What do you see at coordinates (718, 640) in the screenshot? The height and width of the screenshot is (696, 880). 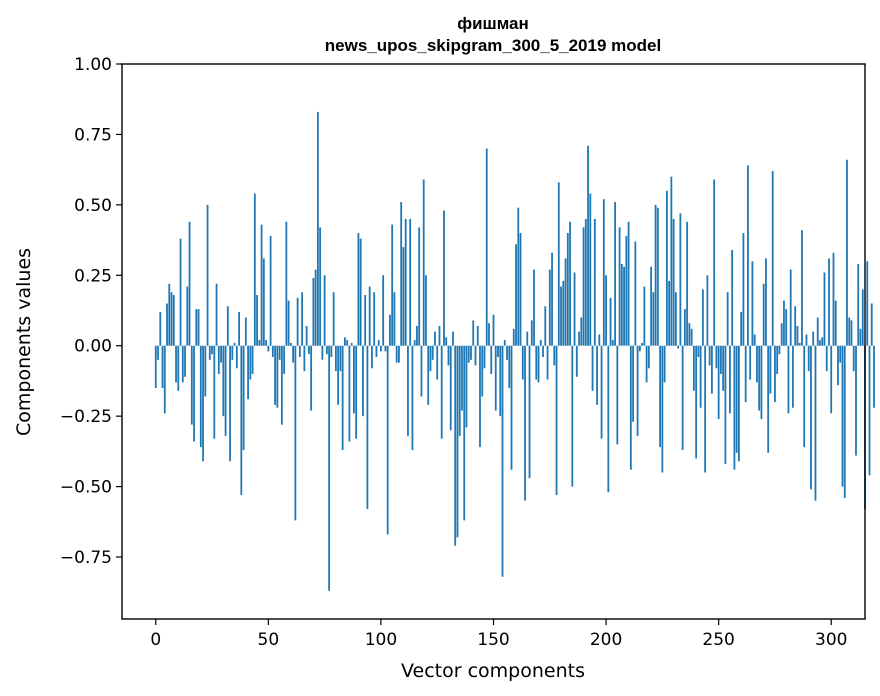 I see `x-tick-label: 250` at bounding box center [718, 640].